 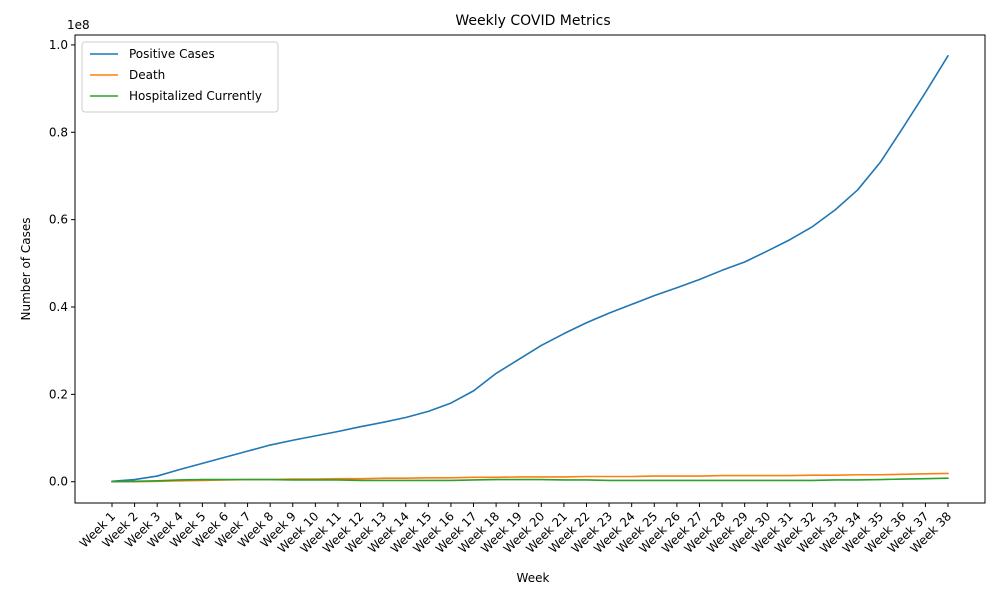 I want to click on y-tick-label: 0.0, so click(x=58, y=482).